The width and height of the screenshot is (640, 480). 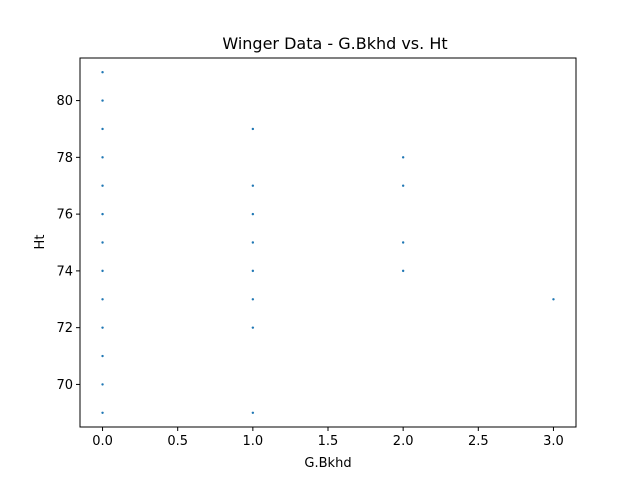 I want to click on y-tick-label: 72, so click(x=64, y=328).